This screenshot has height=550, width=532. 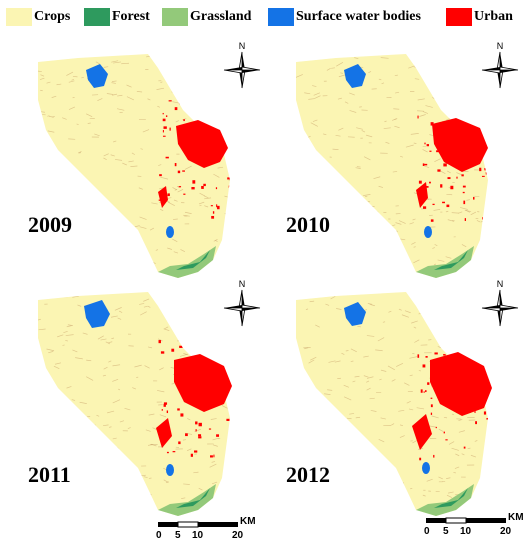 What do you see at coordinates (49, 474) in the screenshot?
I see `map-year-label: 2011` at bounding box center [49, 474].